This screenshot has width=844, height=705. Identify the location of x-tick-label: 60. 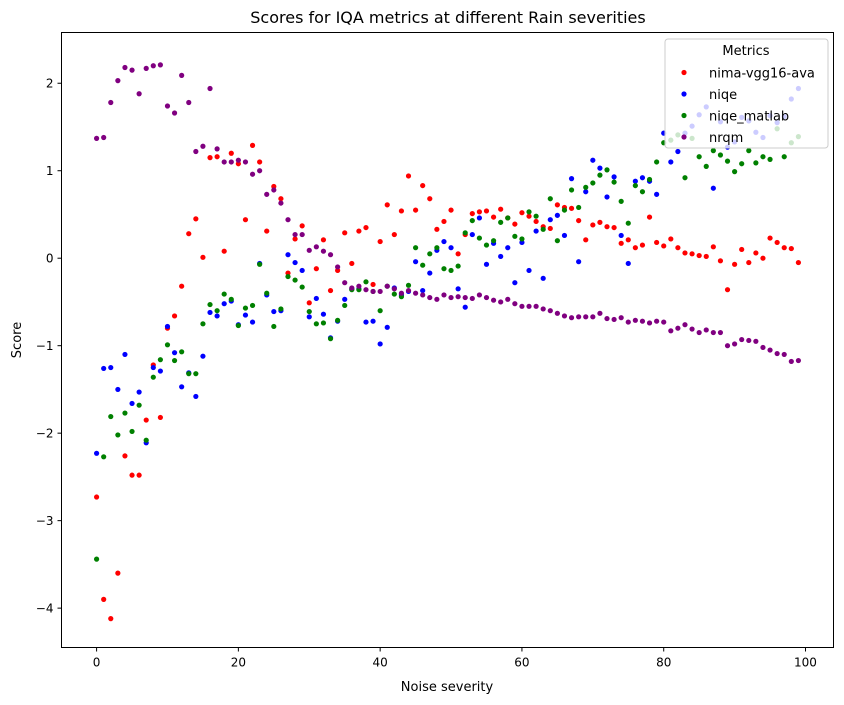
(521, 663).